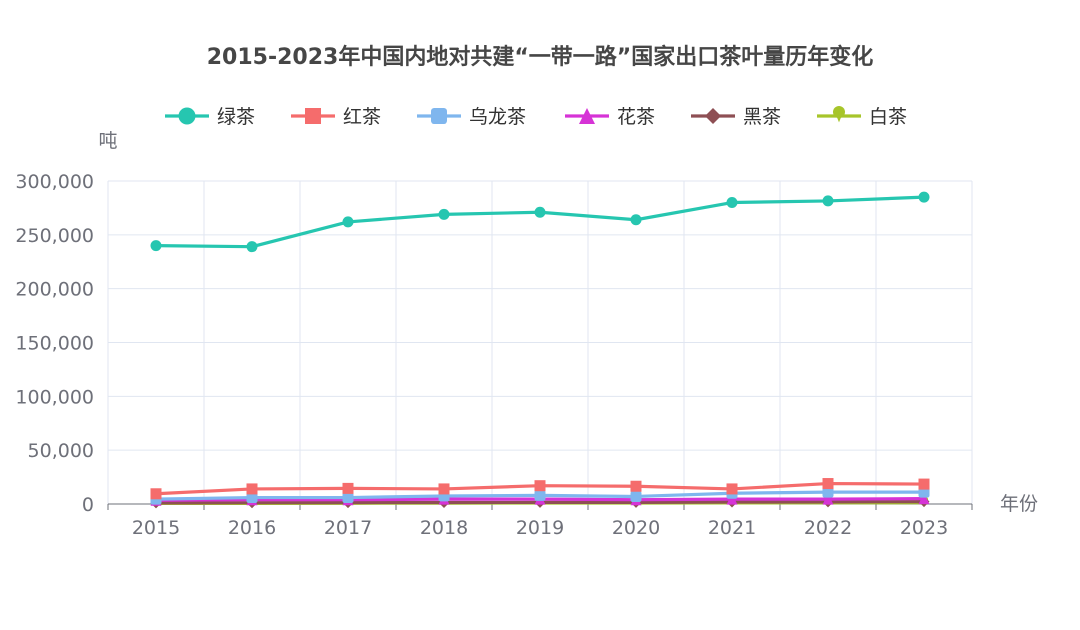 The width and height of the screenshot is (1080, 630). Describe the element at coordinates (924, 528) in the screenshot. I see `x-tick-label: 2023` at that location.